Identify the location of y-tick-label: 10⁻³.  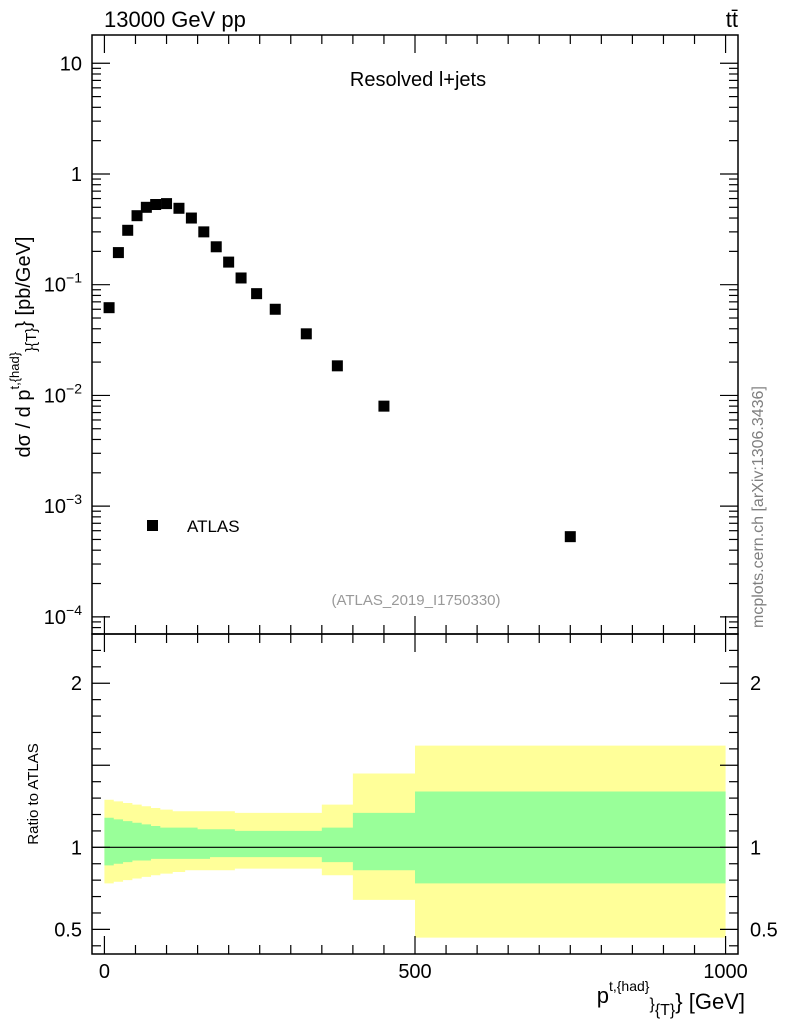
(63, 504).